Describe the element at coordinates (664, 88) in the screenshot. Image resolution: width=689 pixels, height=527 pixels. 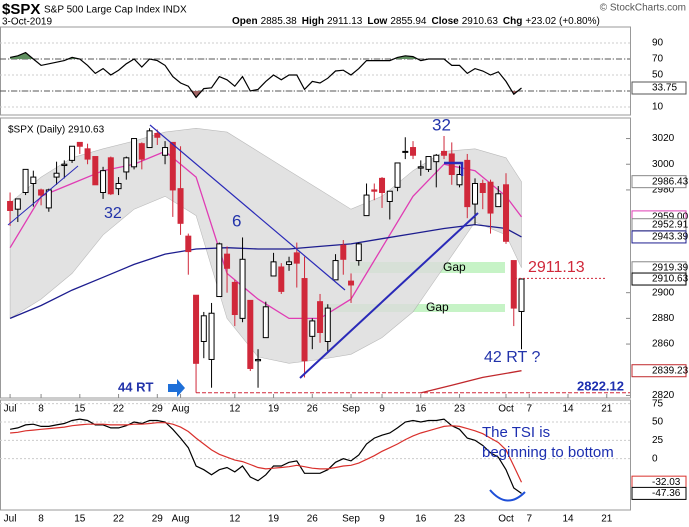
I see `axis-tag-label: 33.75` at that location.